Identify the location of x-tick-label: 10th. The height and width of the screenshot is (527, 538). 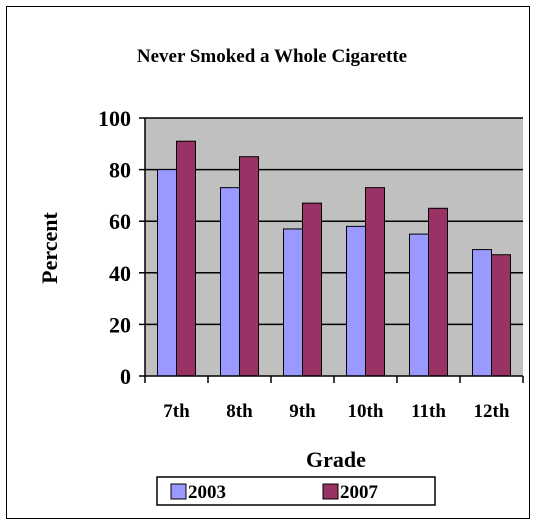
(366, 411).